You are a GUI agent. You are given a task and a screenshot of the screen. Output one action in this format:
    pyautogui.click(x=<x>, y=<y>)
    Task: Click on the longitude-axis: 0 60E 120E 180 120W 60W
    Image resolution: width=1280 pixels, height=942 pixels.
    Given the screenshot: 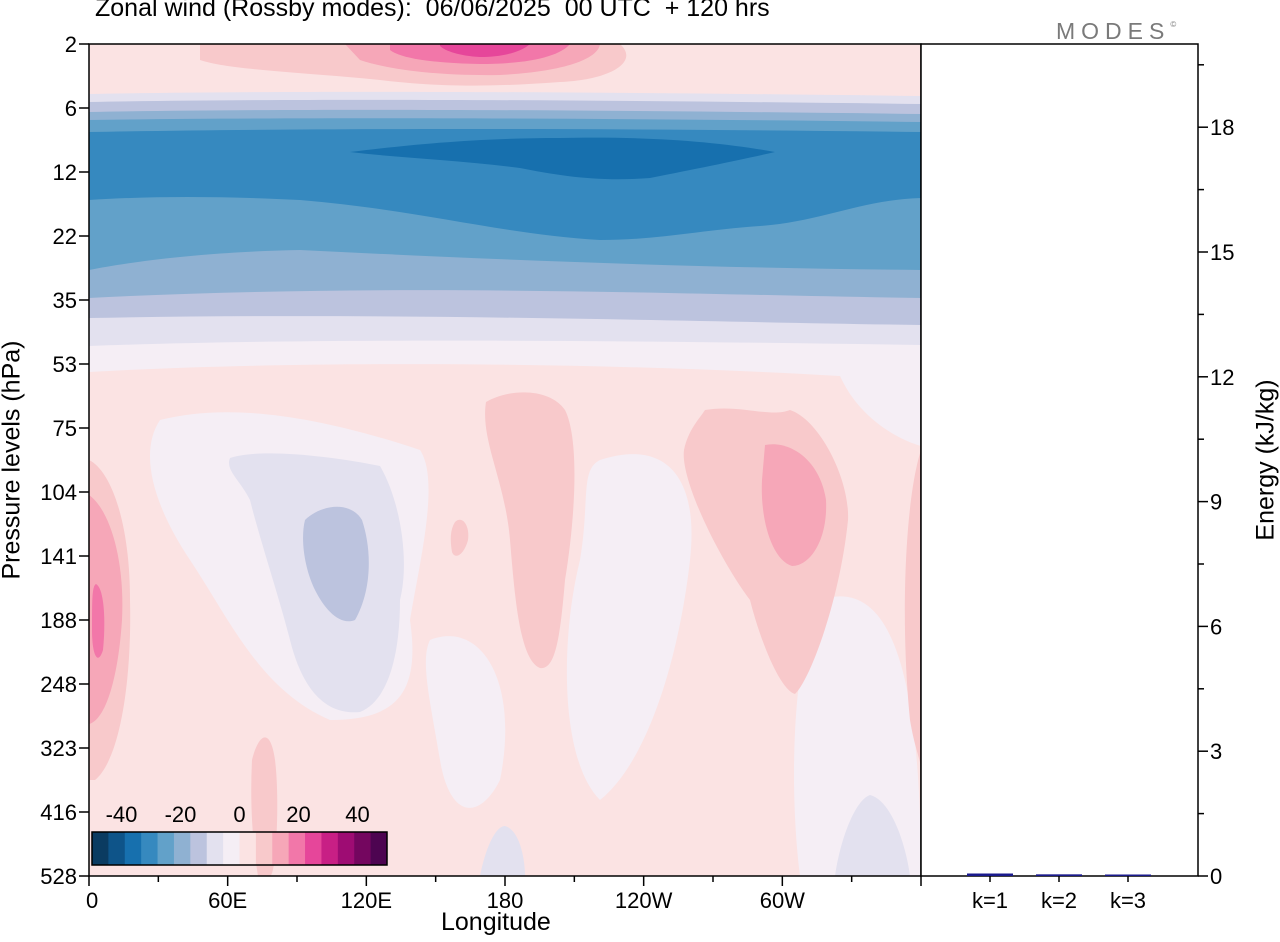 What is the action you would take?
    pyautogui.click(x=504, y=894)
    